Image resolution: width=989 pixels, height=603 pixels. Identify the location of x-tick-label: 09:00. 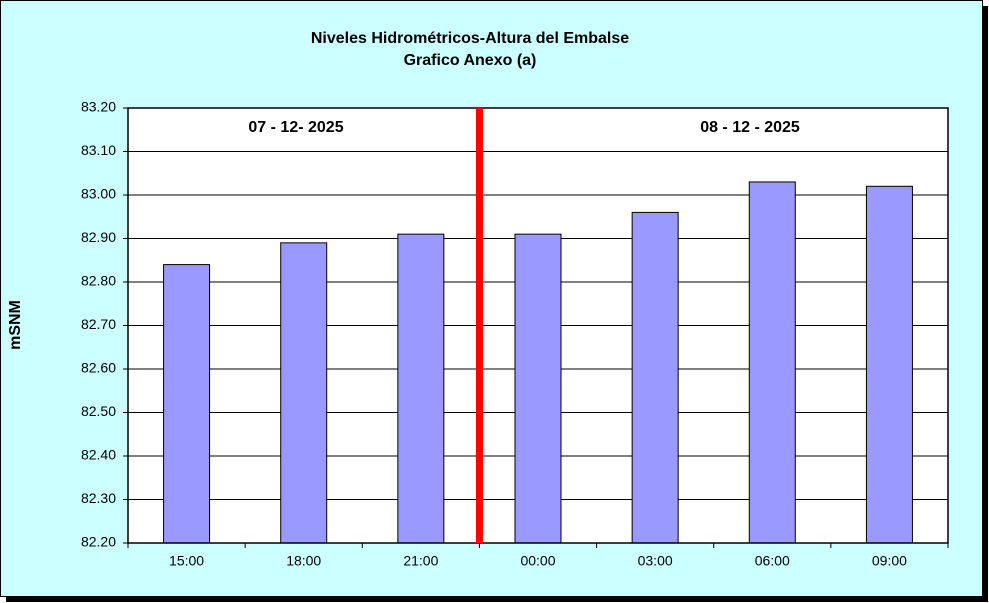
(889, 561).